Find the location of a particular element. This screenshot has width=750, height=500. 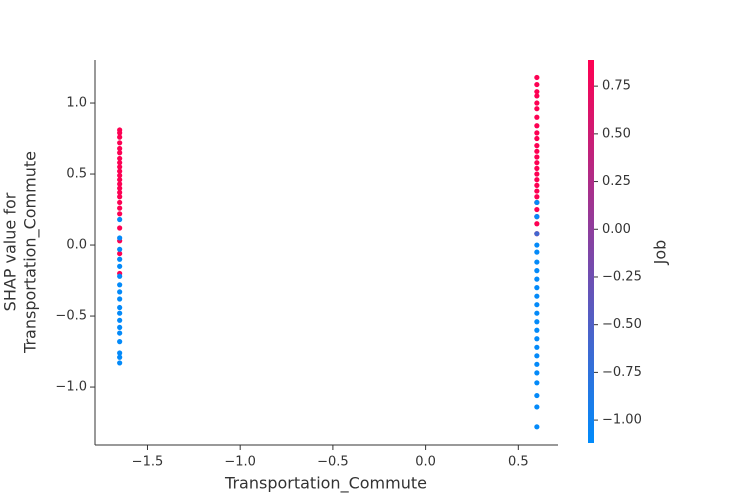

y-axis-label: SHAP value for is located at coordinates (10, 251).